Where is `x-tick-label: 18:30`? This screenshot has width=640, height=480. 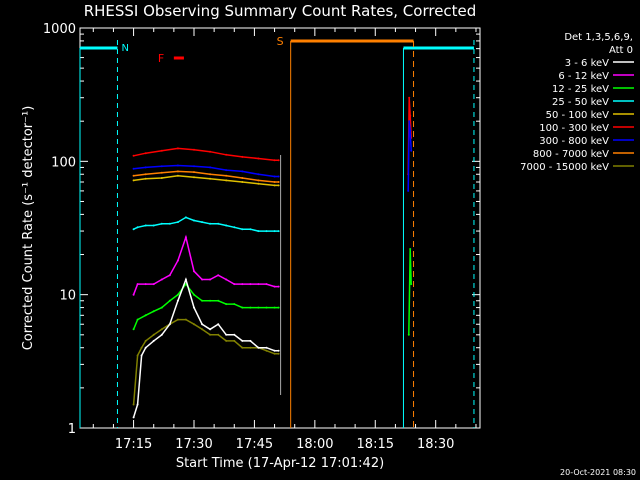 x-tick-label: 18:30 is located at coordinates (435, 444).